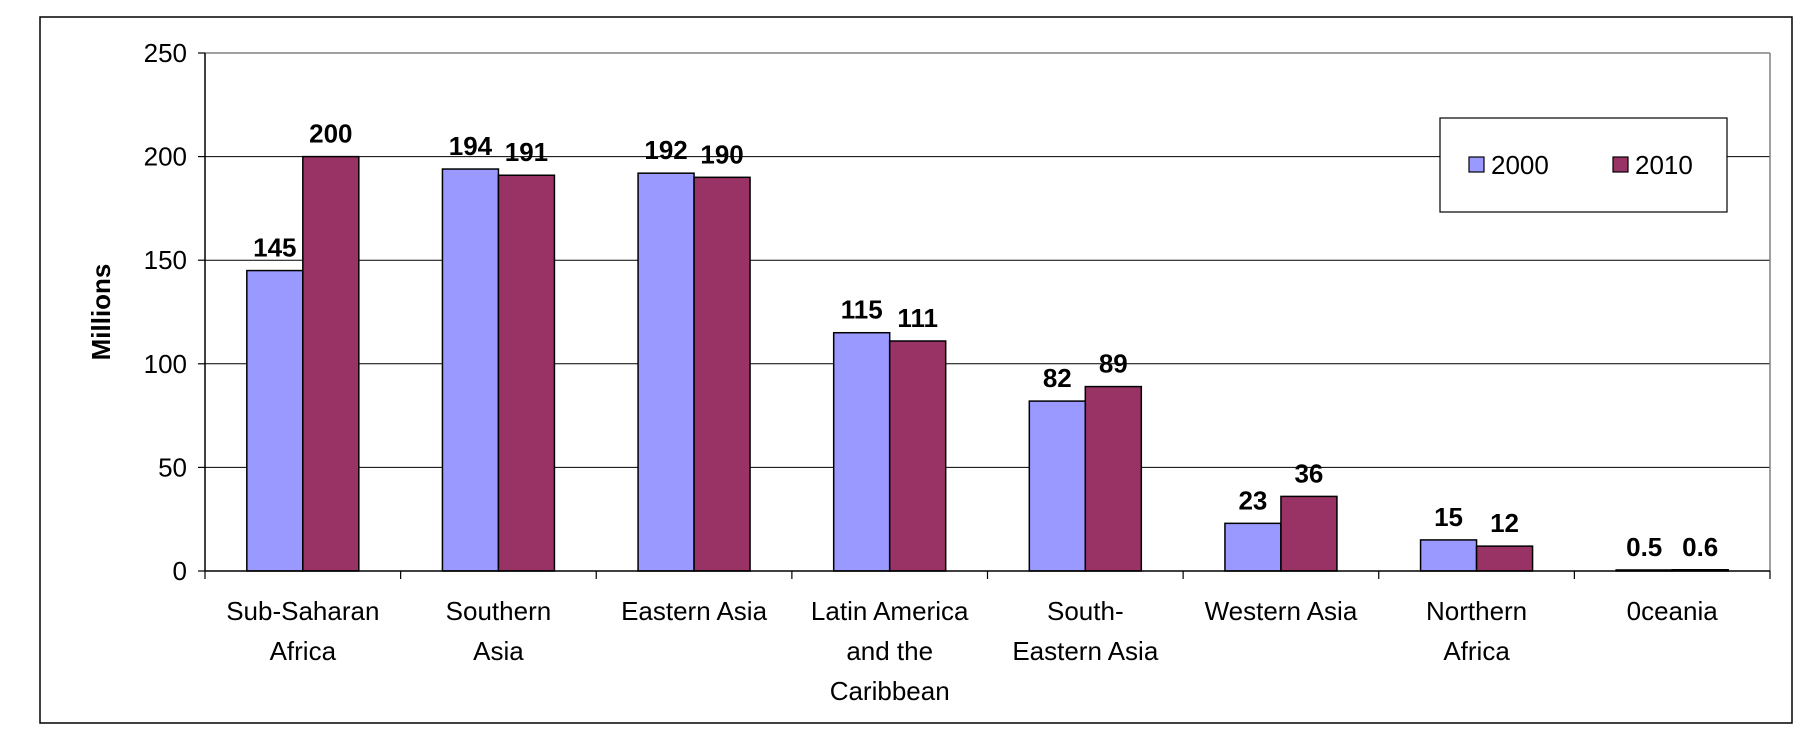  What do you see at coordinates (499, 631) in the screenshot?
I see `x-tick-label: Southern Asia` at bounding box center [499, 631].